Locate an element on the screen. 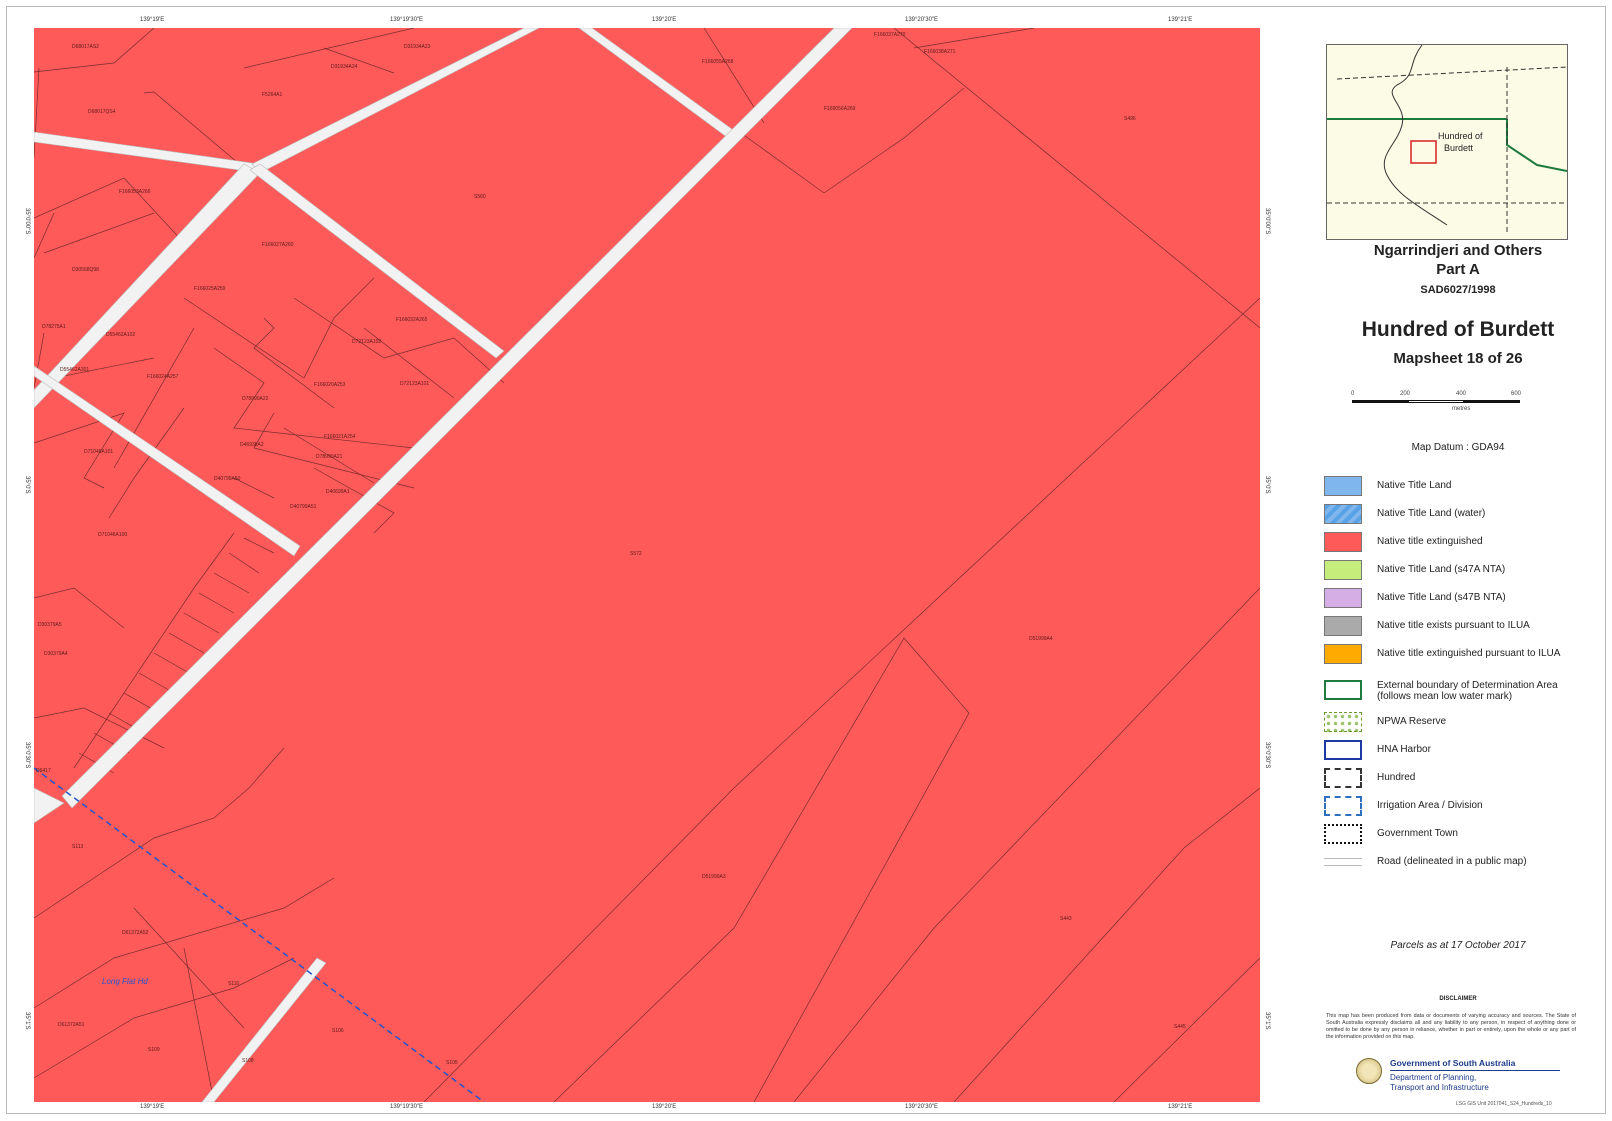 The height and width of the screenshot is (1121, 1612). lat-label-left: 35°0'30"S is located at coordinates (27, 755).